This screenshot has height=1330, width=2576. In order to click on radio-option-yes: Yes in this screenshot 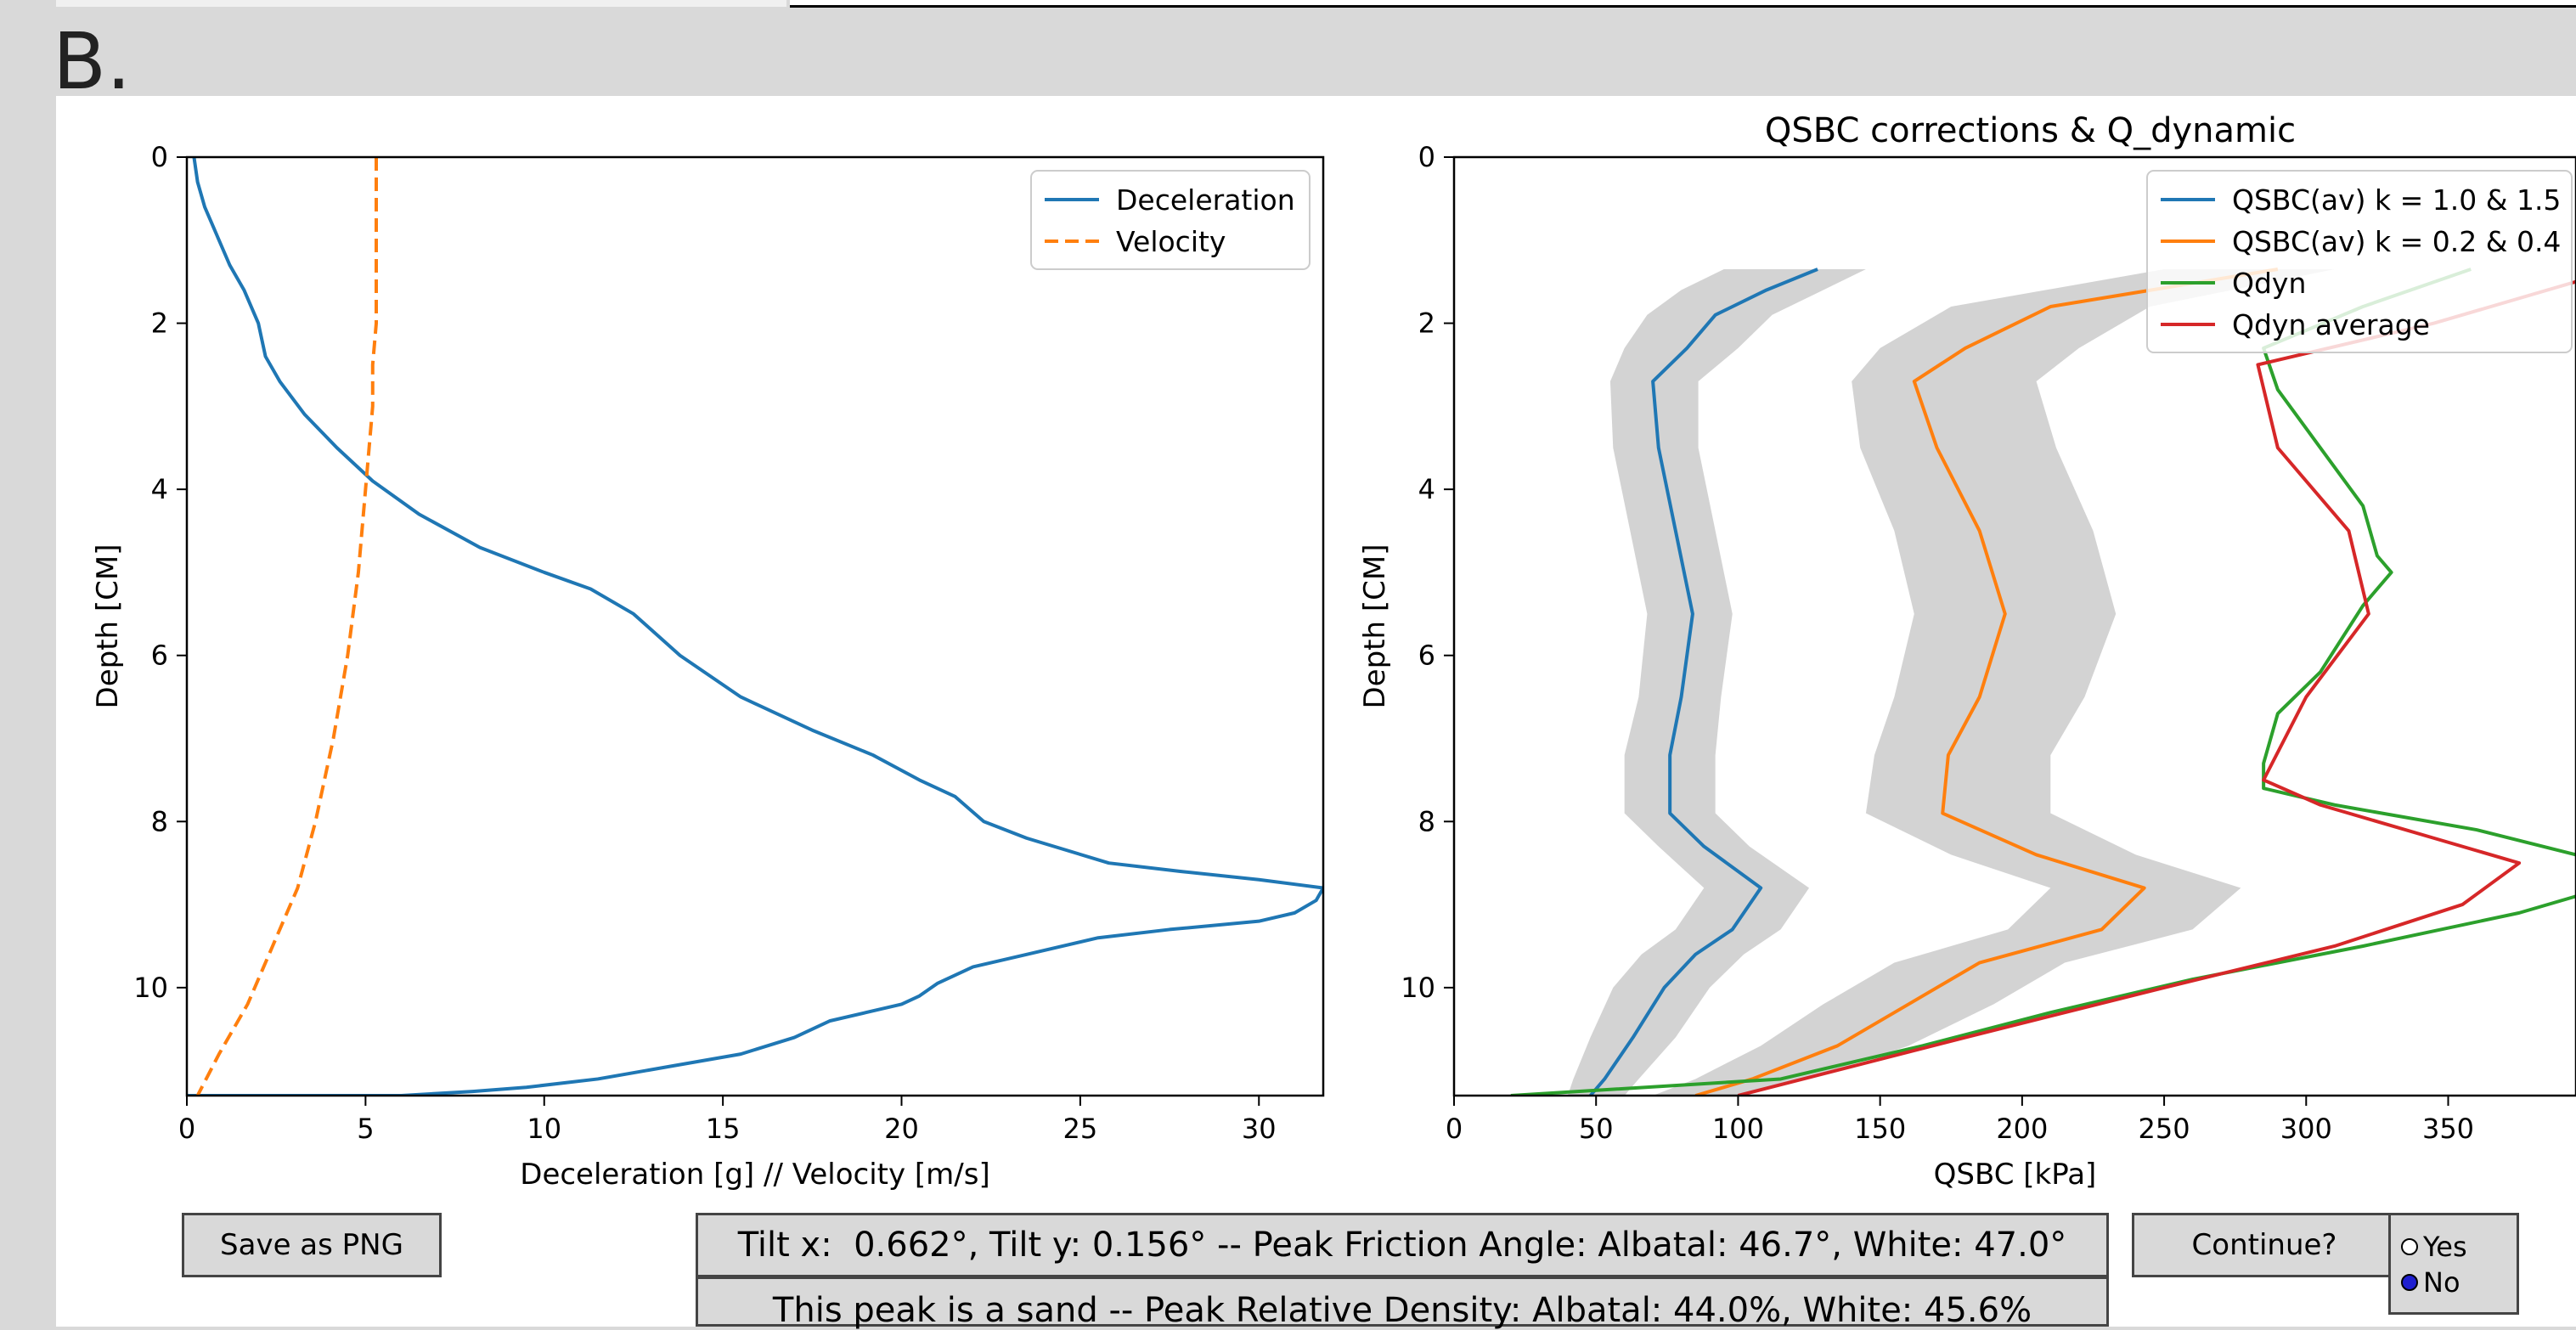, I will do `click(2434, 1247)`.